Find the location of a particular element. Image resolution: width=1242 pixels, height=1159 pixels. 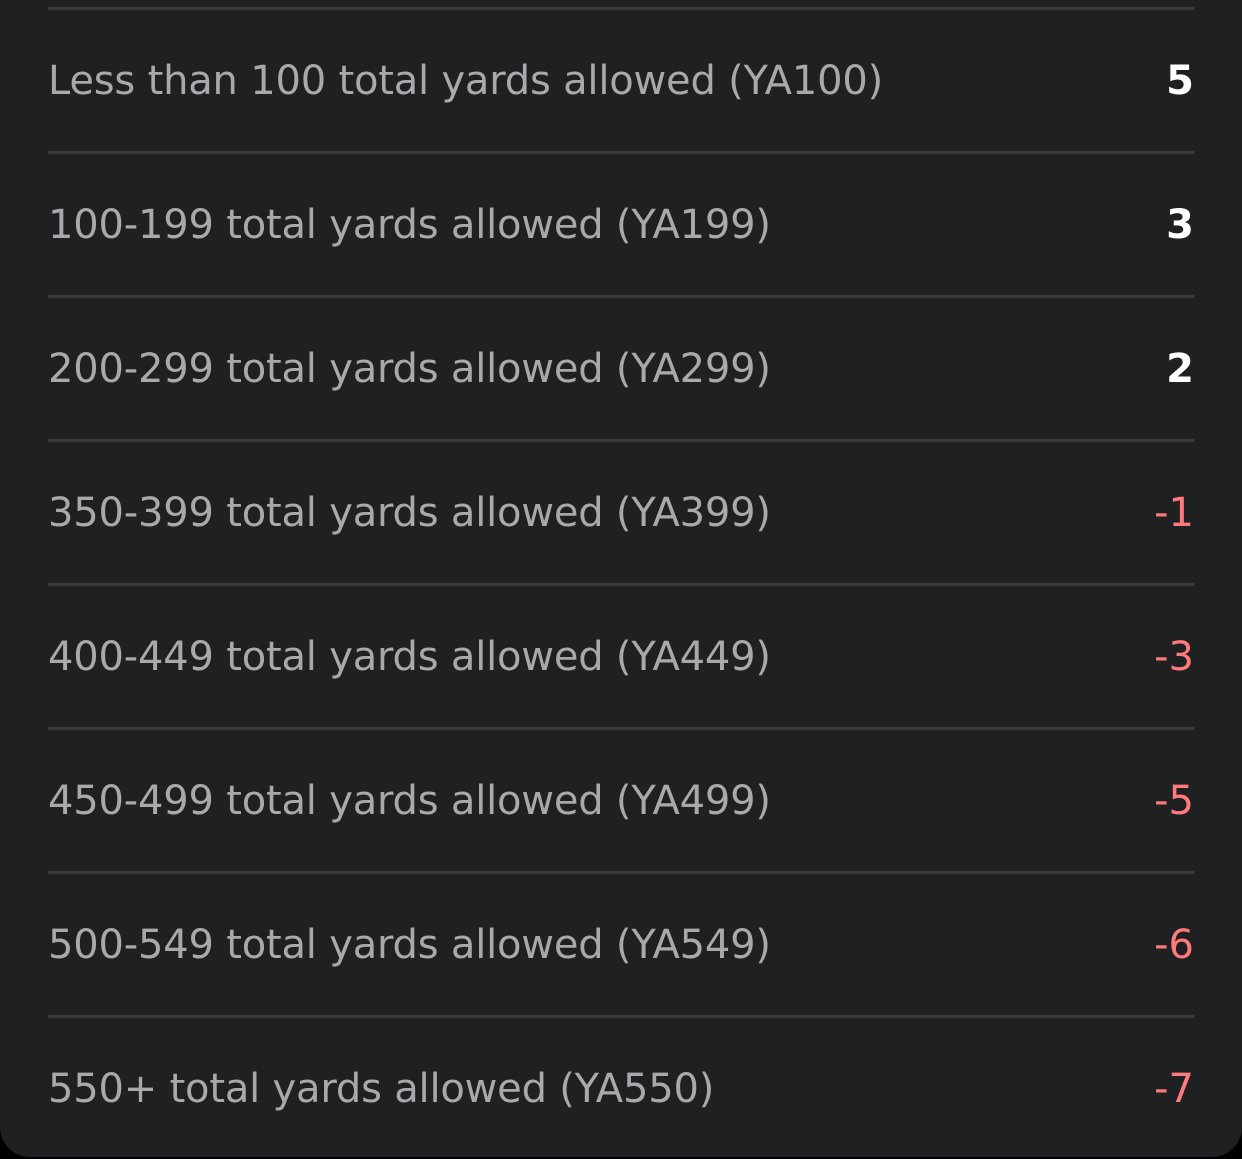

rule-label: 200-299 total yards allowed (YA299) is located at coordinates (409, 368).